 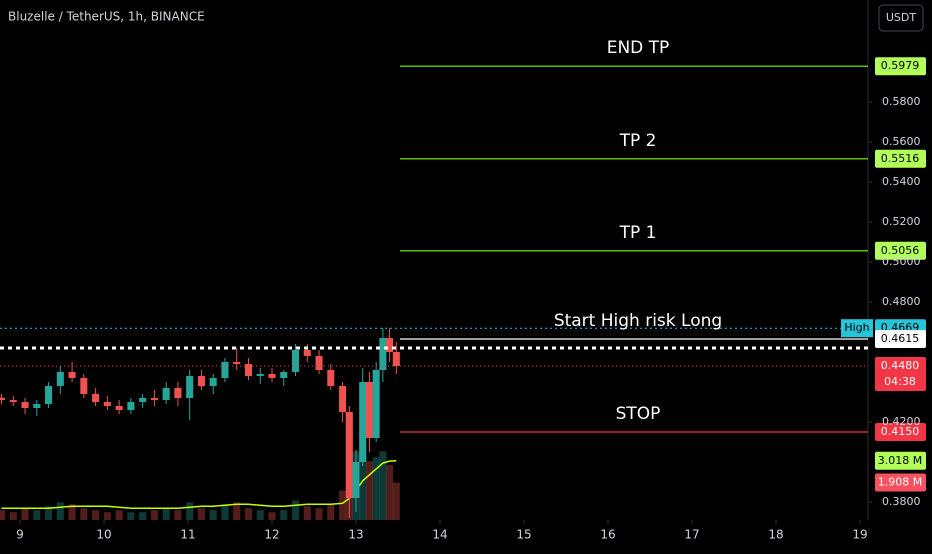 What do you see at coordinates (901, 181) in the screenshot?
I see `y-tick-label: 0.5400` at bounding box center [901, 181].